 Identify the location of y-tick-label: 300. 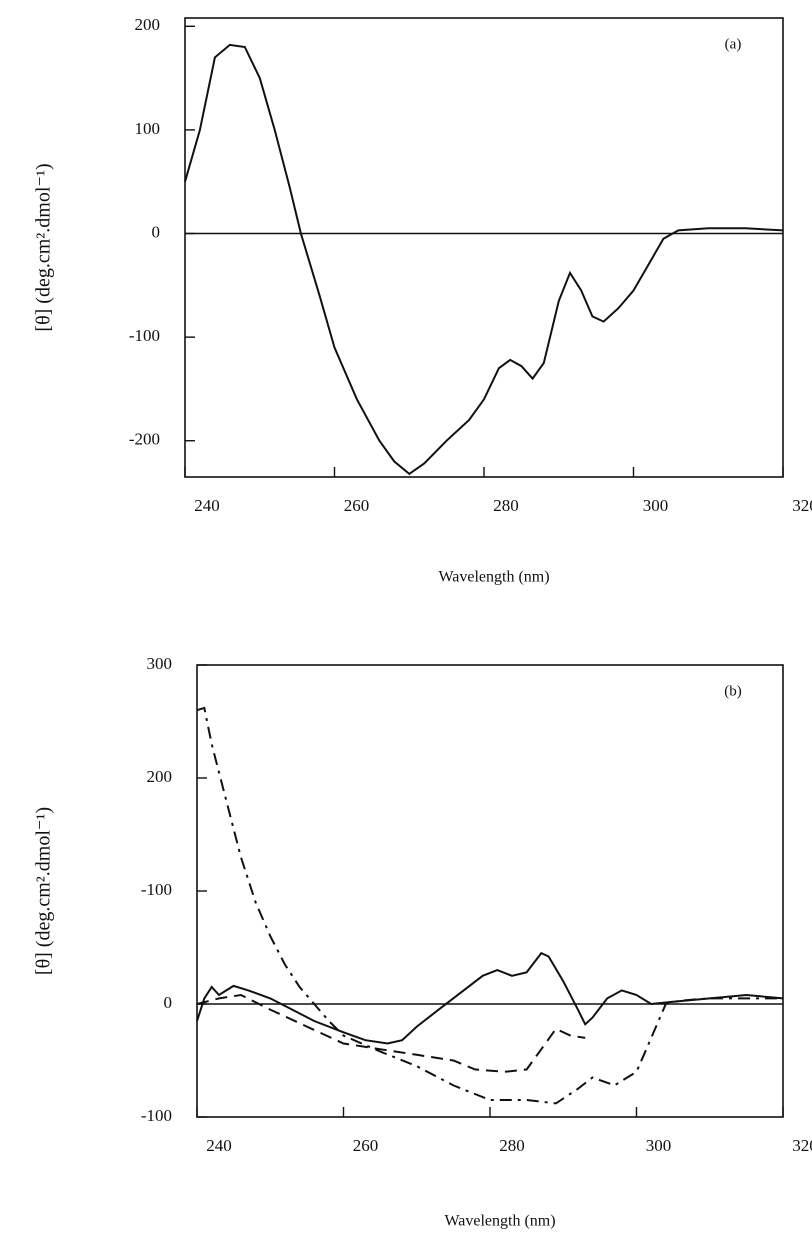
(160, 663).